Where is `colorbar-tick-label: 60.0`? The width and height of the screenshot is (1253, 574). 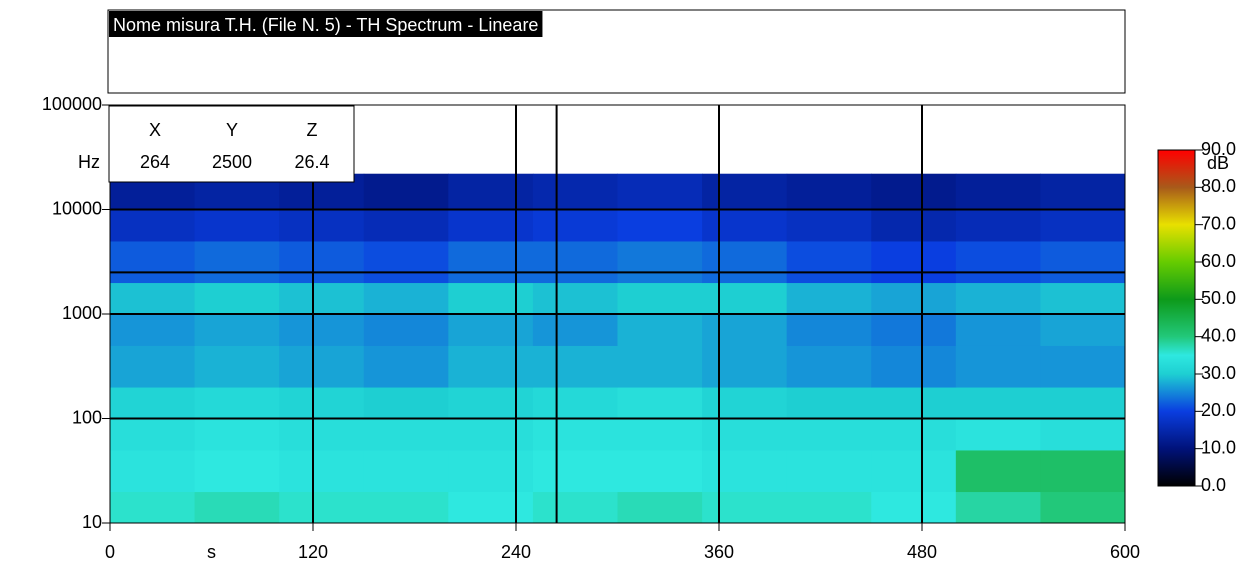
colorbar-tick-label: 60.0 is located at coordinates (1218, 261).